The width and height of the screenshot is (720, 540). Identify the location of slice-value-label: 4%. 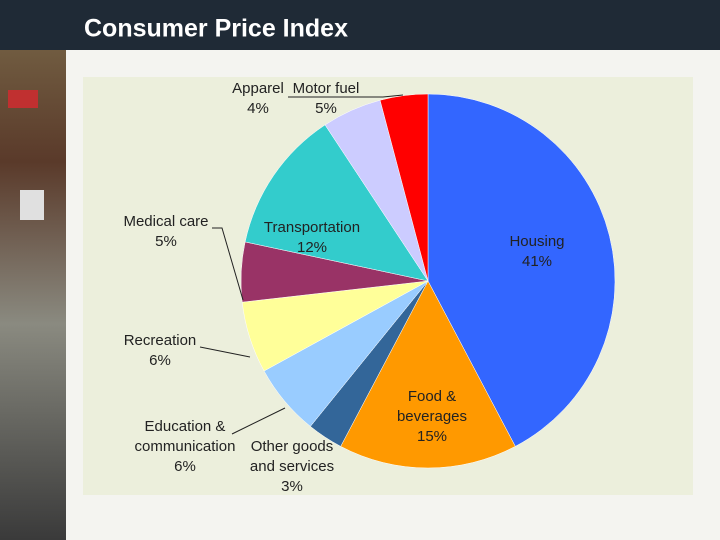
(258, 108).